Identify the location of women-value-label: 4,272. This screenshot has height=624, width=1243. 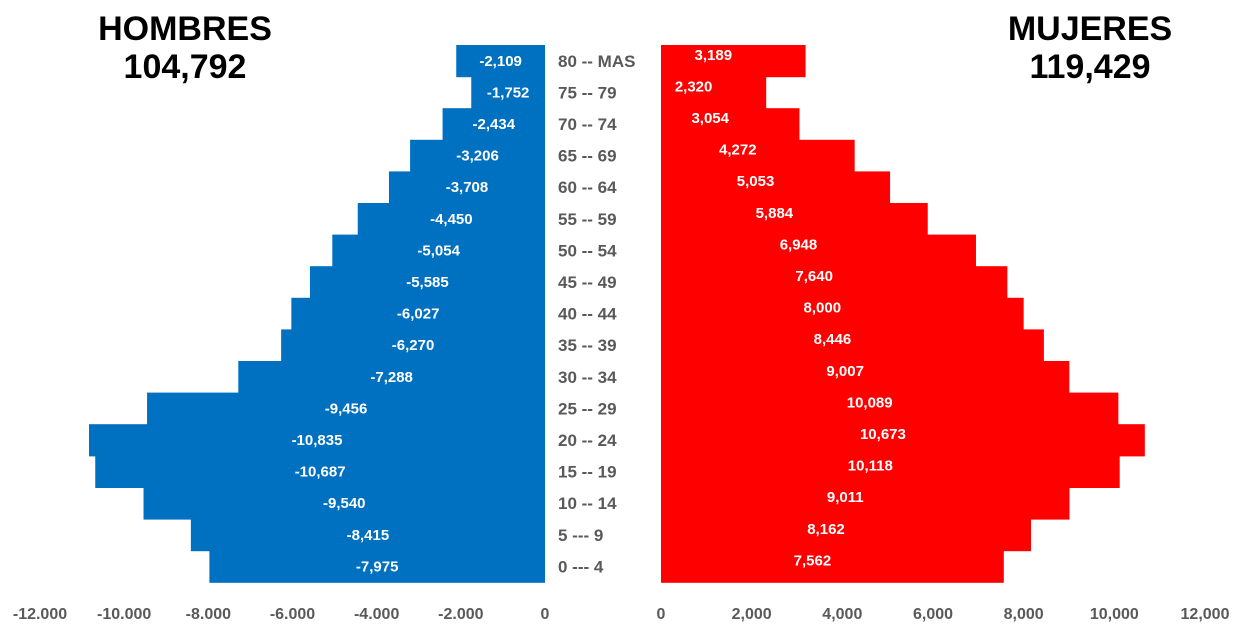
(738, 150).